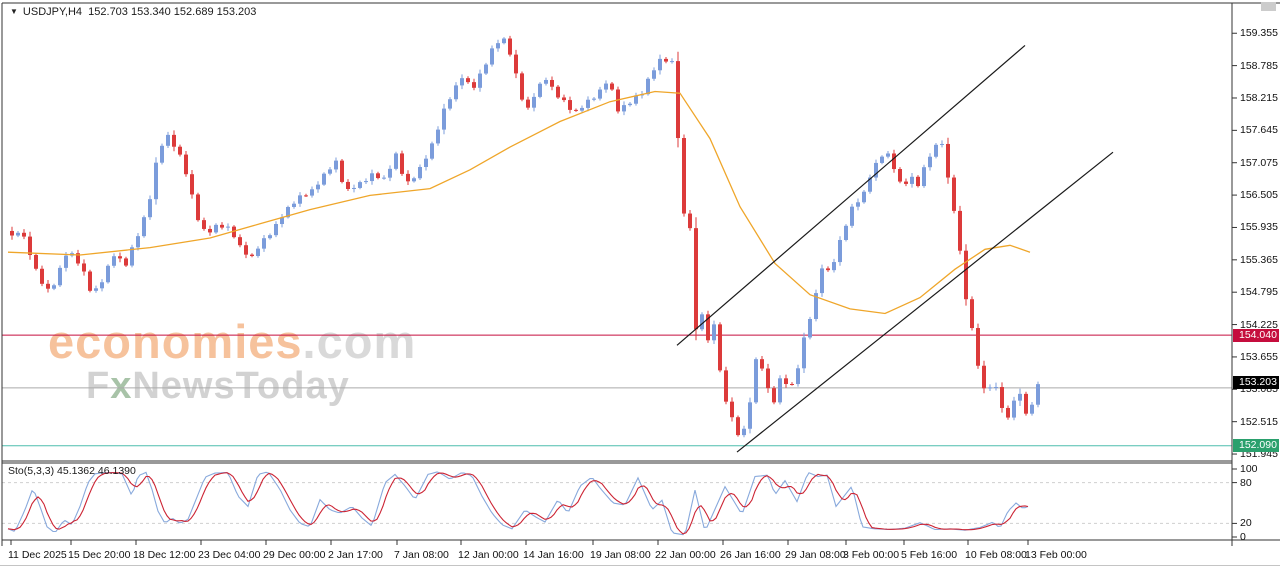 Image resolution: width=1280 pixels, height=567 pixels. What do you see at coordinates (851, 195) in the screenshot?
I see `trendline` at bounding box center [851, 195].